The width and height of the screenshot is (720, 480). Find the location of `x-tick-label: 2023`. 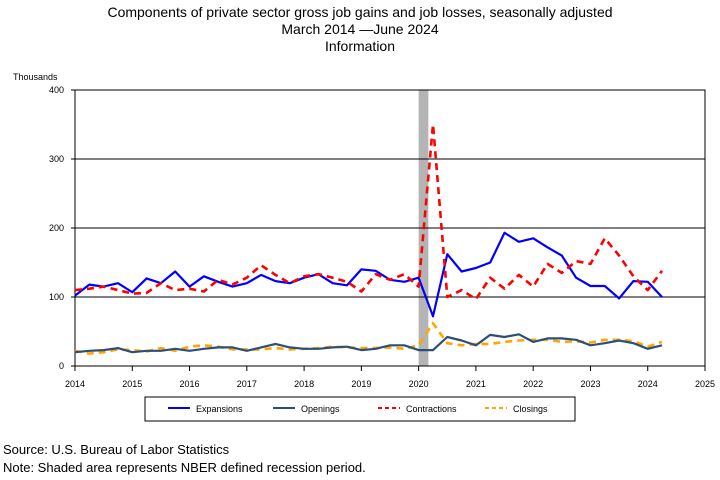

x-tick-label: 2023 is located at coordinates (590, 384).